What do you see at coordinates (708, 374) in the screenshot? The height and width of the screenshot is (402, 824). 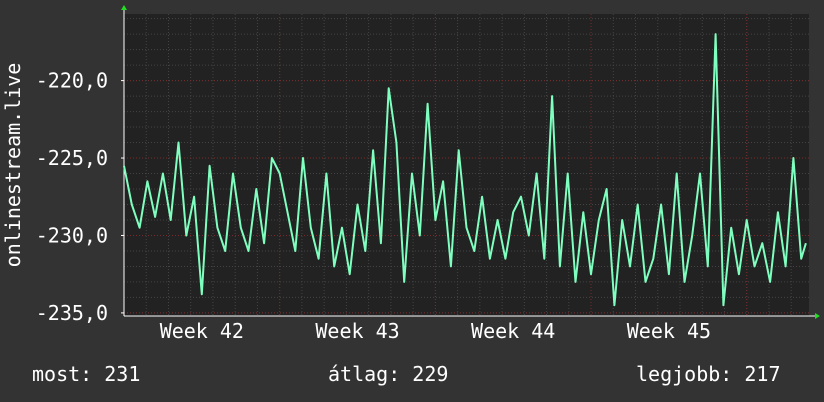 I see `best-value-label: legjobb: 217` at bounding box center [708, 374].